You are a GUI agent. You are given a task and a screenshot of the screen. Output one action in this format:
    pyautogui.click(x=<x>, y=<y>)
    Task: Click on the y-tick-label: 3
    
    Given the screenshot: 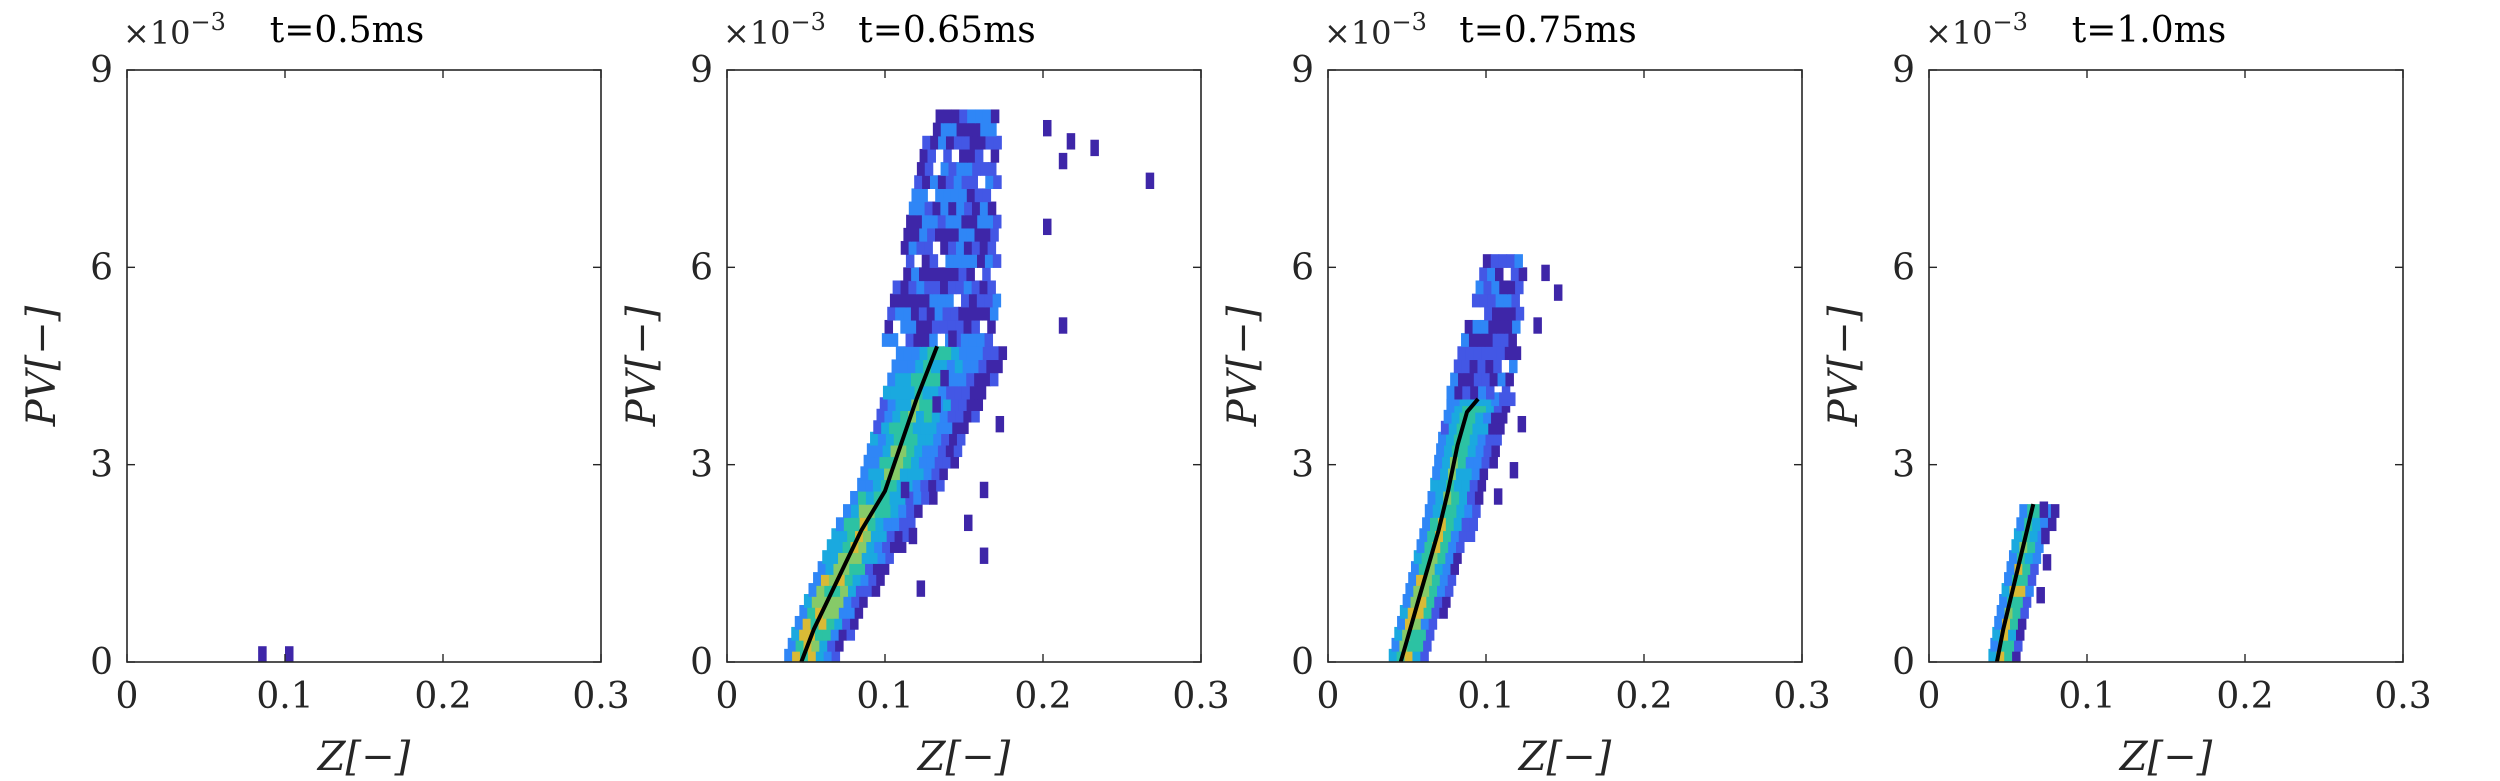 What is the action you would take?
    pyautogui.click(x=701, y=465)
    